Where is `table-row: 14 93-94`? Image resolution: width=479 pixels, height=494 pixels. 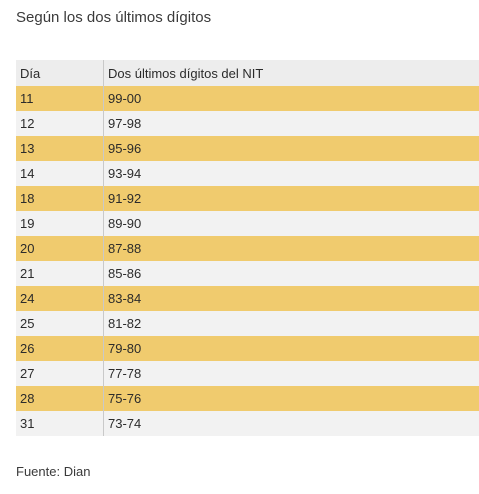
table-row: 14 93-94 is located at coordinates (247, 173).